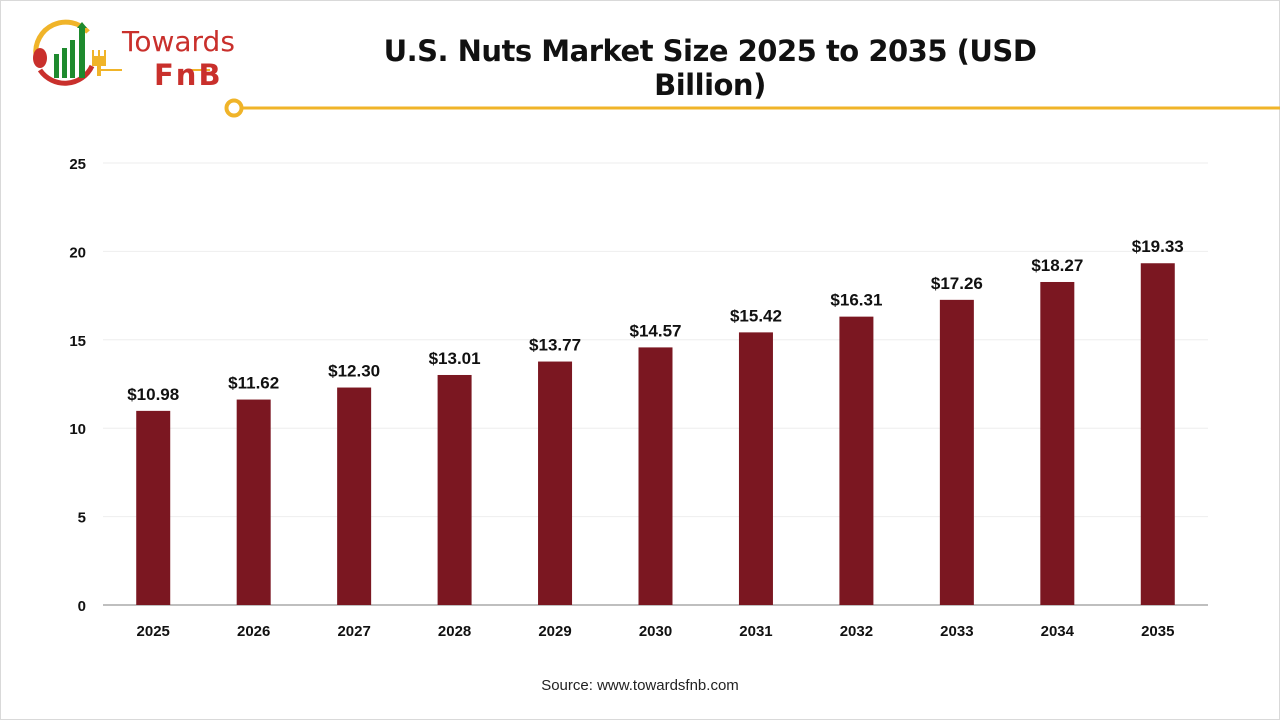  What do you see at coordinates (956, 631) in the screenshot?
I see `x-tick-label: 2033` at bounding box center [956, 631].